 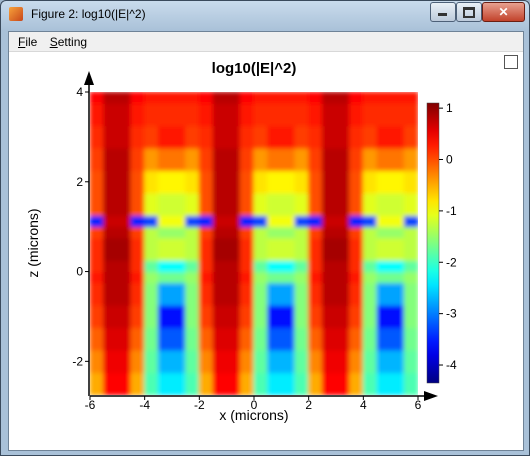 What do you see at coordinates (469, 12) in the screenshot?
I see `maximize-button` at bounding box center [469, 12].